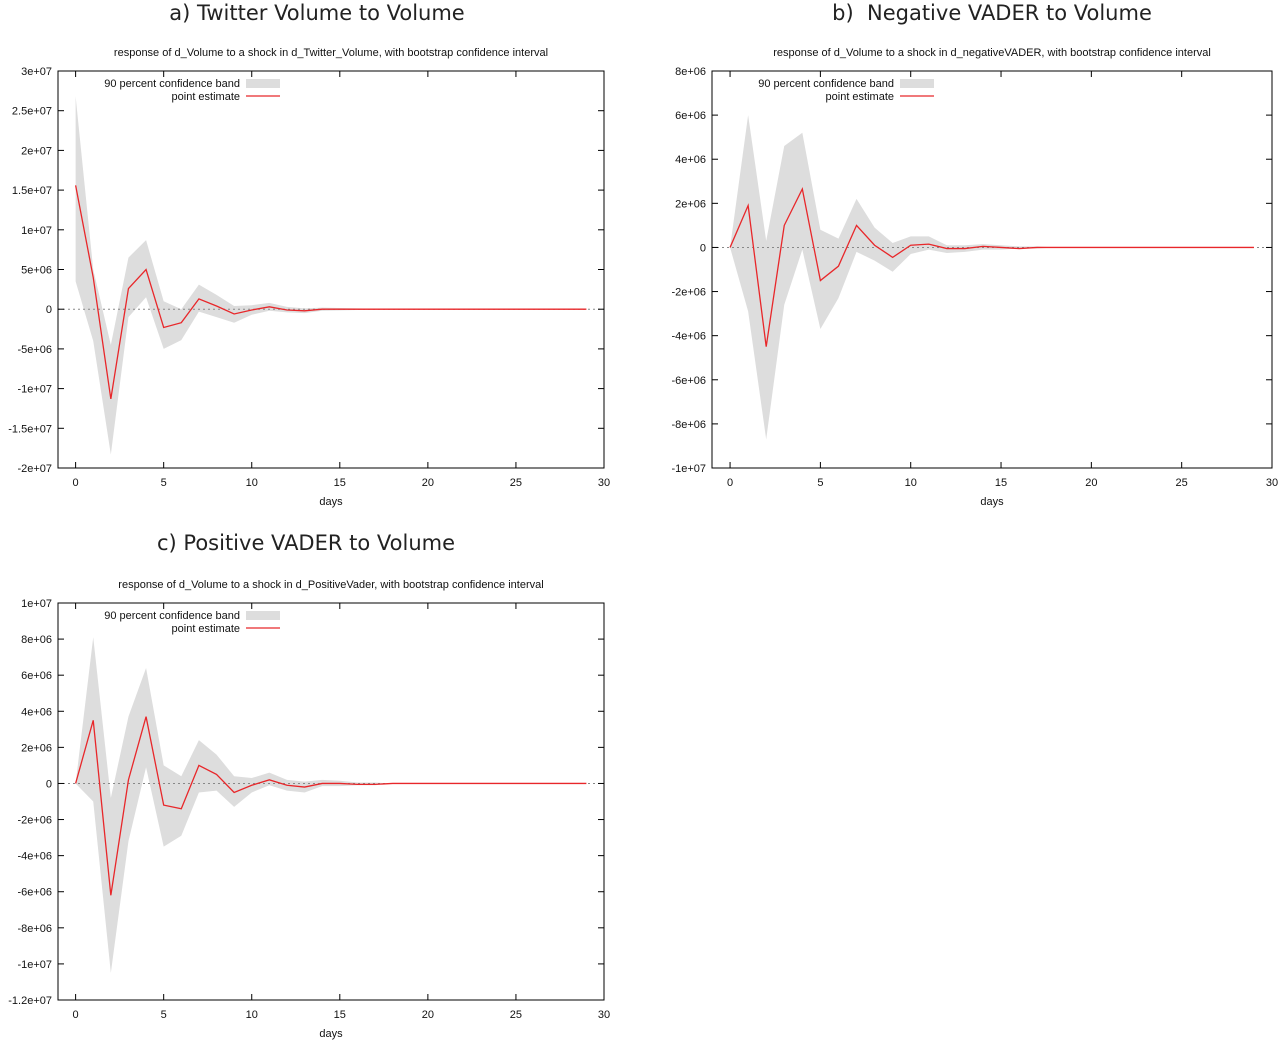 This screenshot has width=1280, height=1040. I want to click on y-tick-label: -5e+06, so click(34, 350).